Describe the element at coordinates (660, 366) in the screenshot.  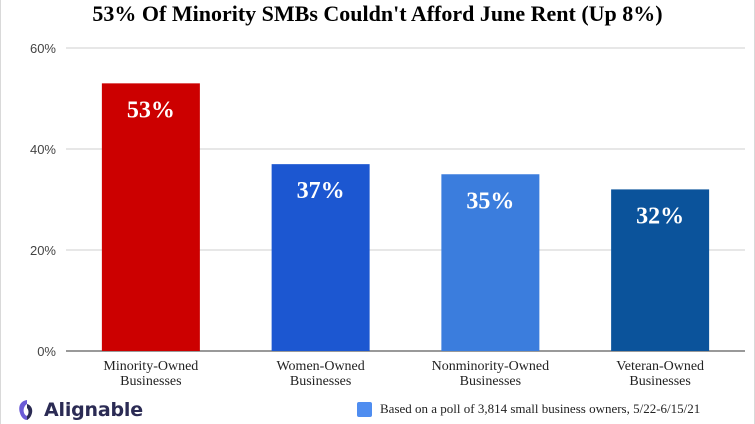
I see `x-tick-label: Veteran-Owned` at that location.